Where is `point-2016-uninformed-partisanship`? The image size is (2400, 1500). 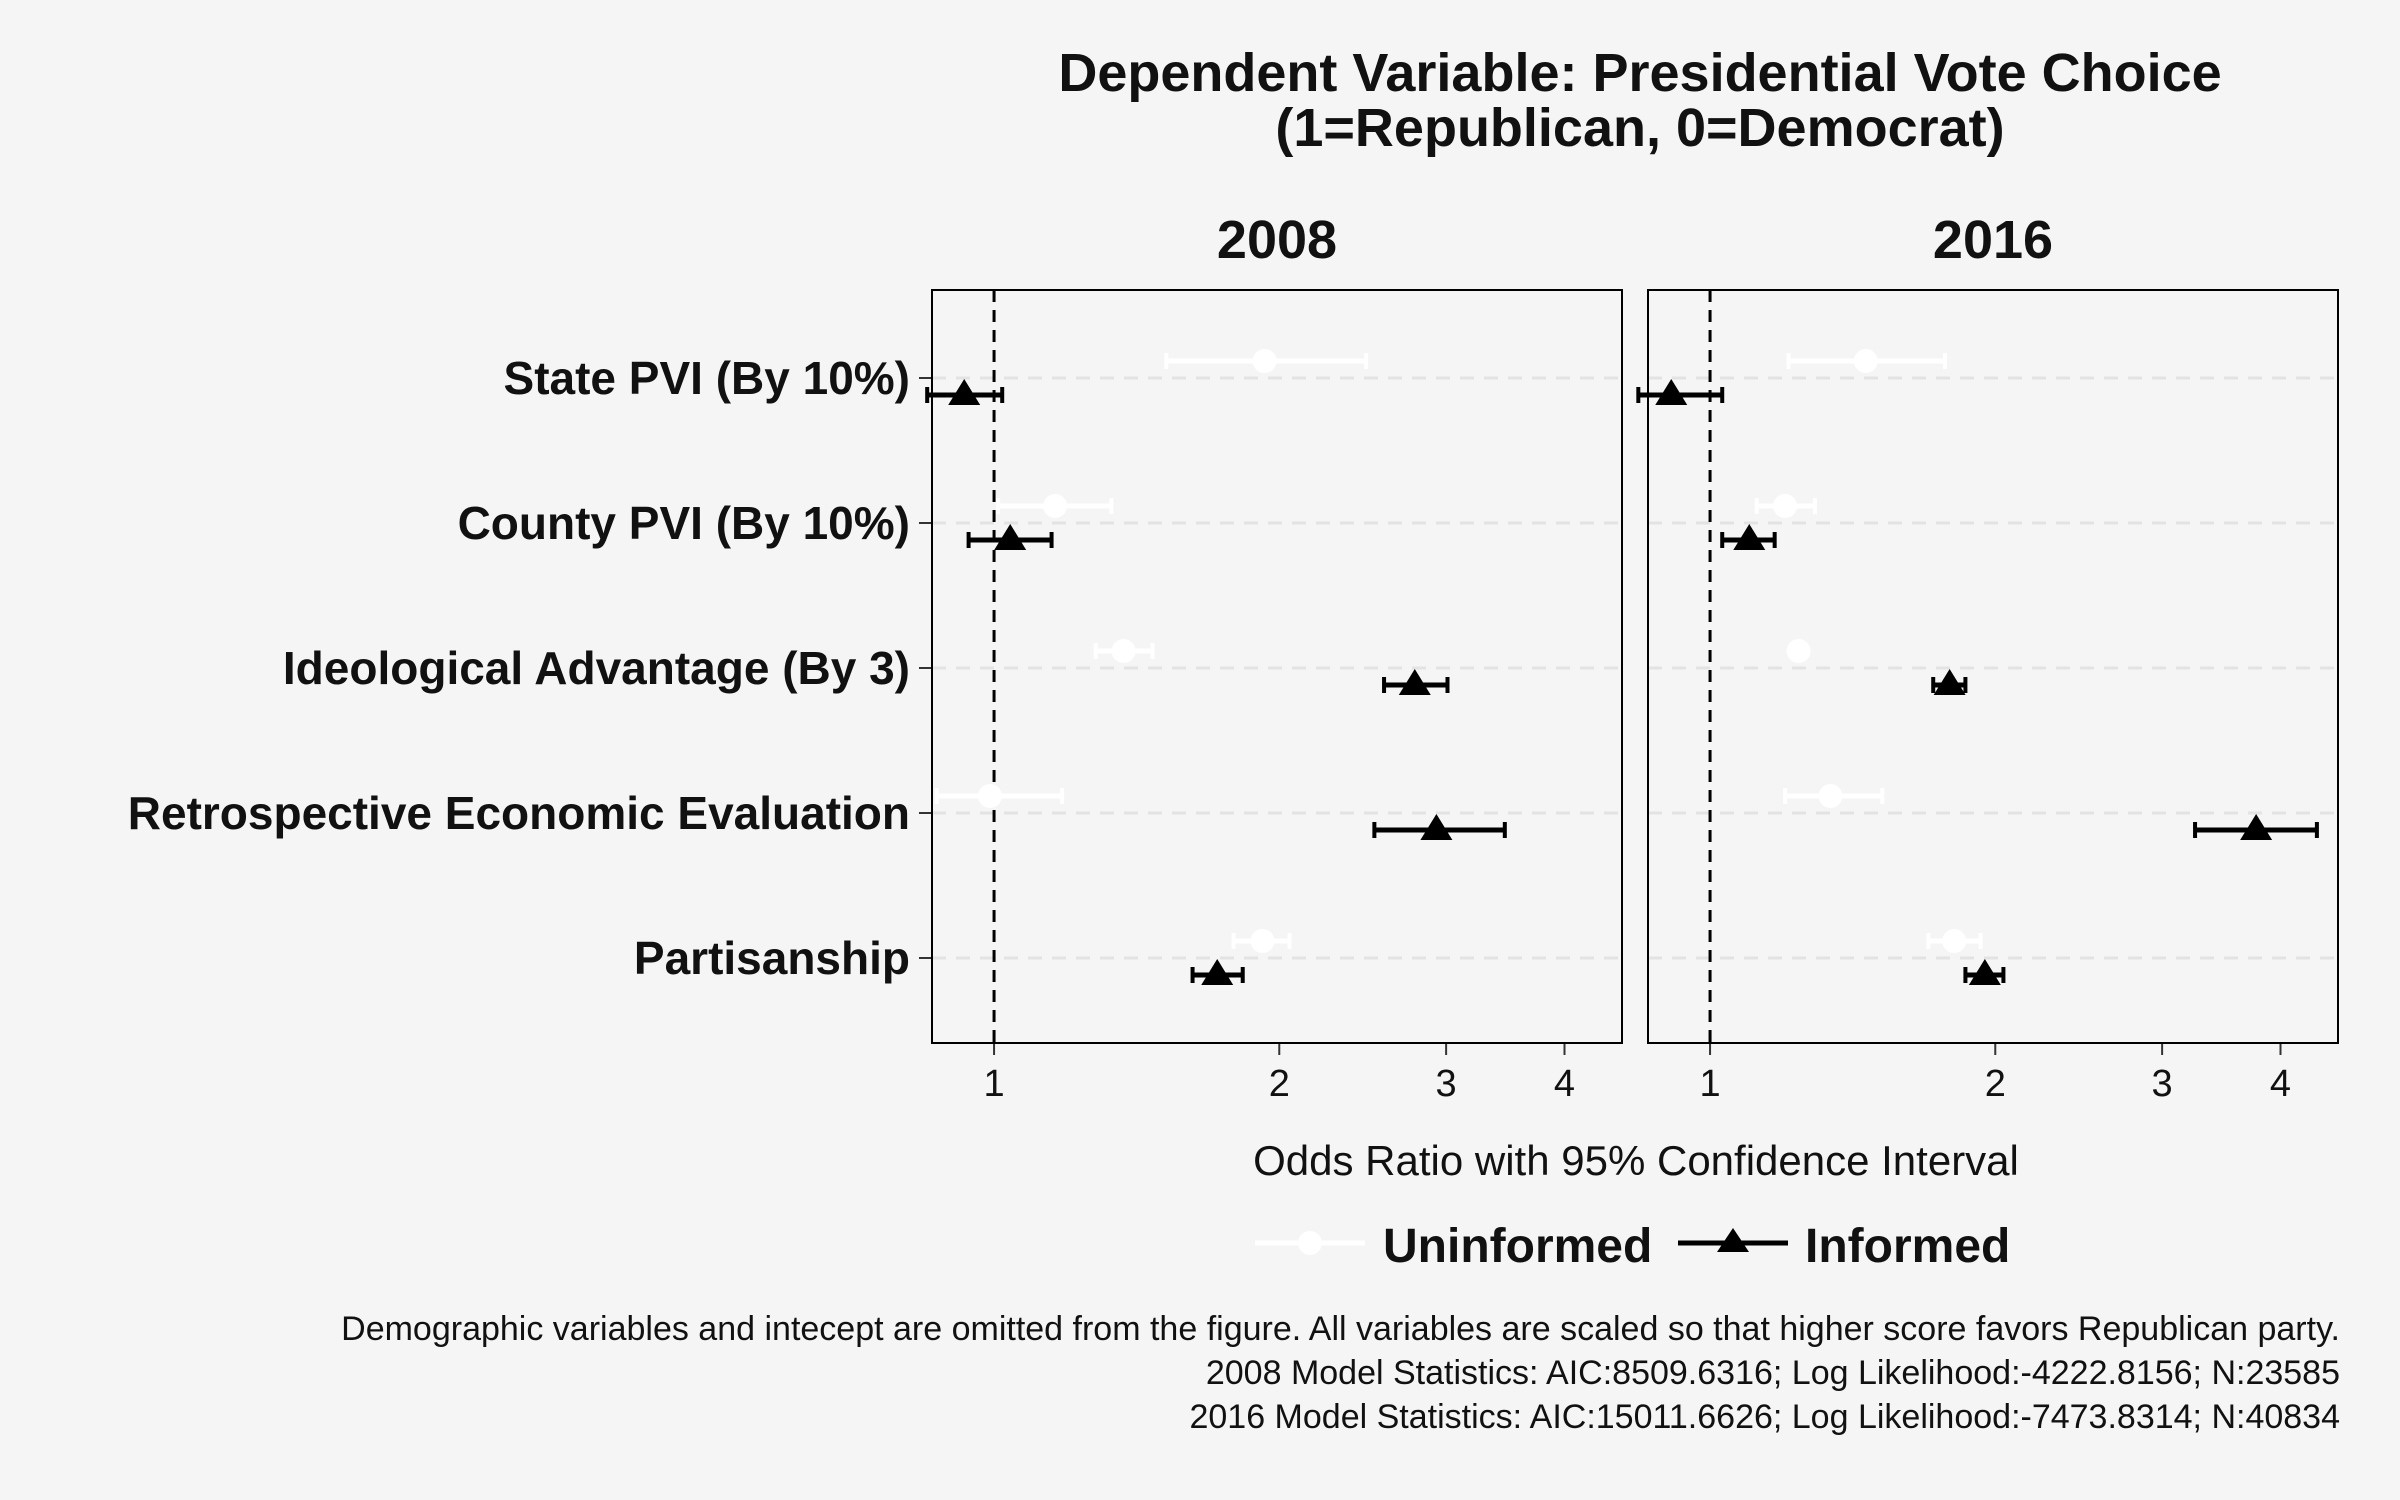
point-2016-uninformed-partisanship is located at coordinates (1954, 941).